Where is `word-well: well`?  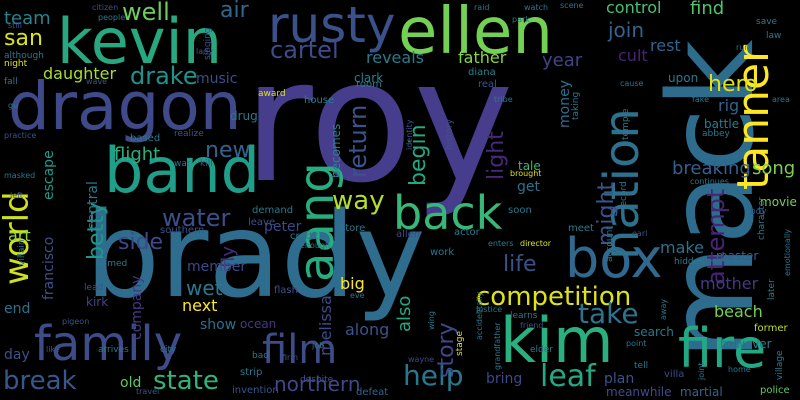
word-well: well is located at coordinates (146, 13).